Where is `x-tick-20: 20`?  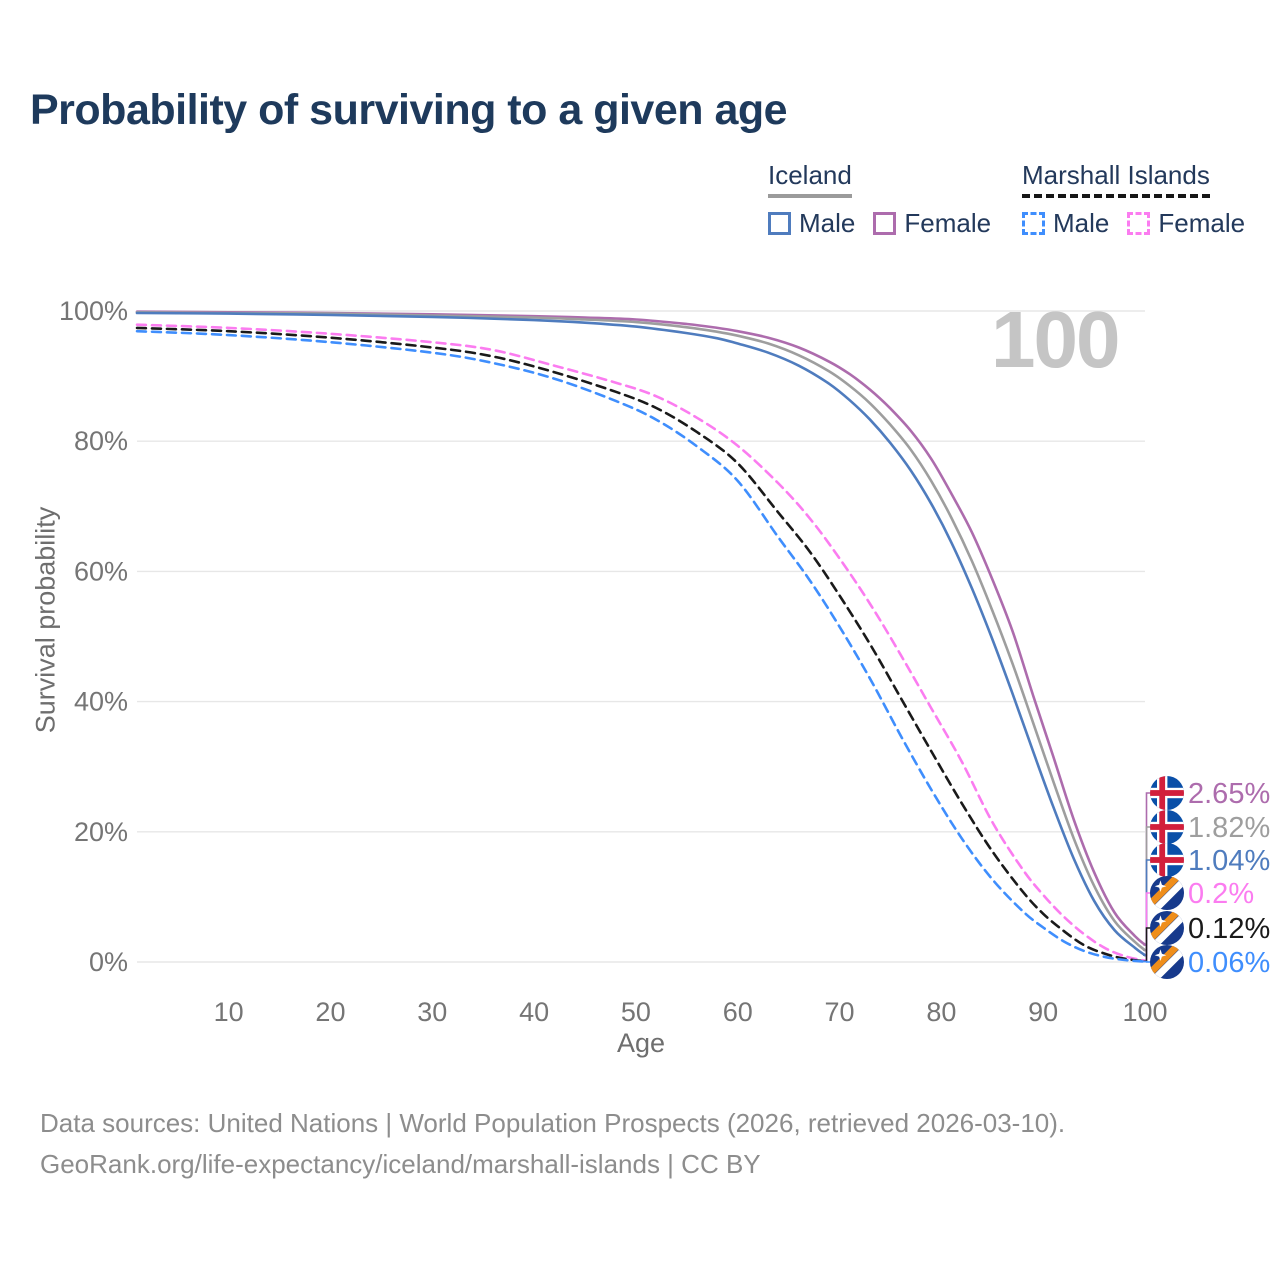
x-tick-20: 20 is located at coordinates (330, 1012).